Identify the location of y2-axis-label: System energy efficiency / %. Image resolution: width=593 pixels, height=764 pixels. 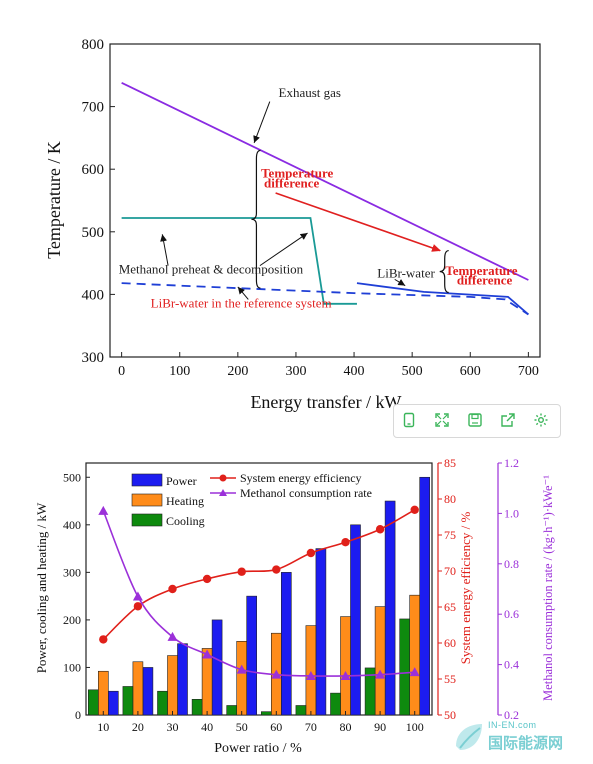
(465, 588).